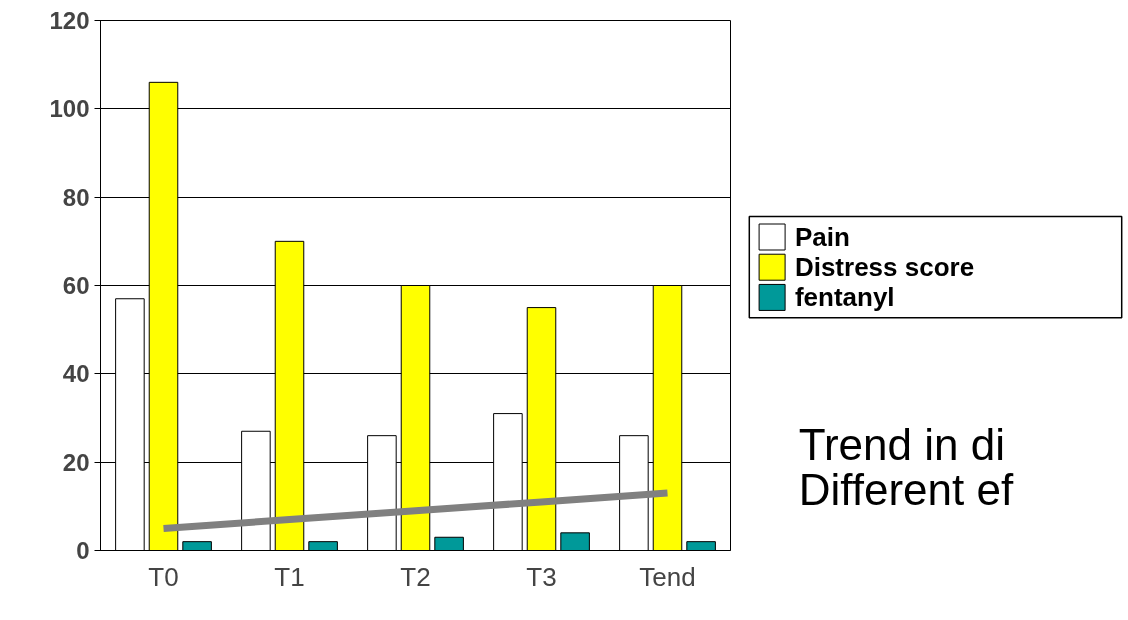  I want to click on y-tick-label: 20, so click(76, 462).